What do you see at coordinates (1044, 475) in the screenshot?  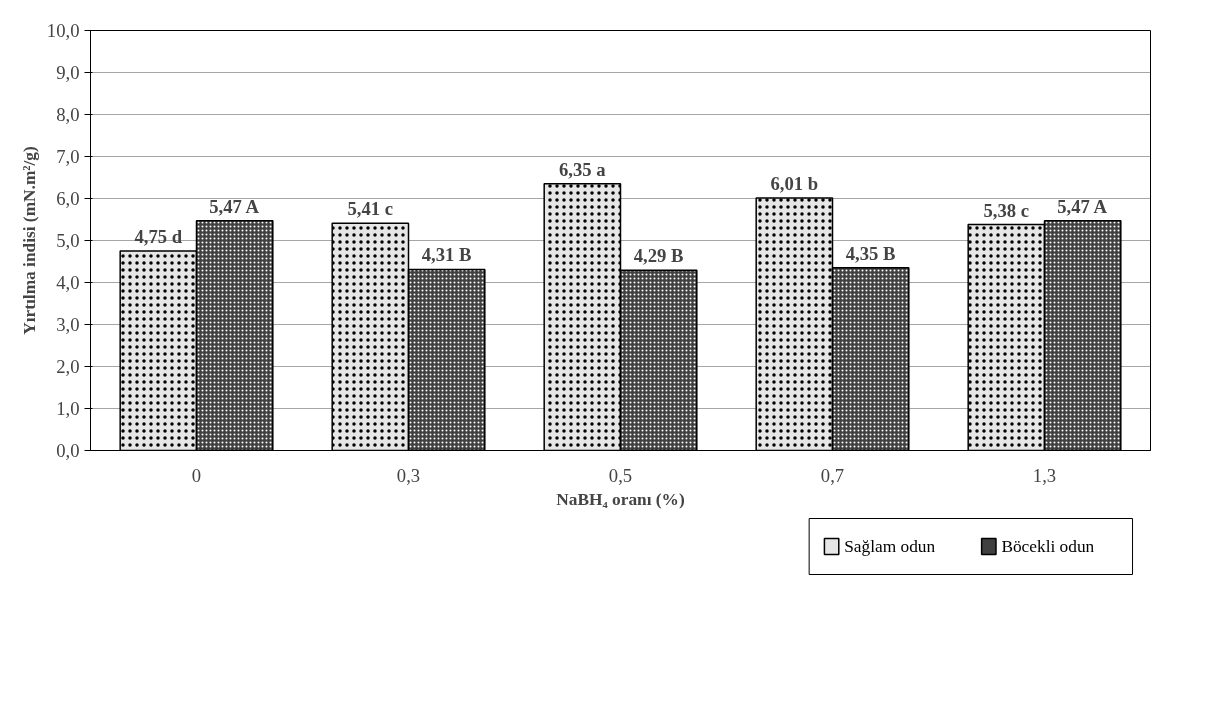 I see `x-tick-label: 1,3` at bounding box center [1044, 475].